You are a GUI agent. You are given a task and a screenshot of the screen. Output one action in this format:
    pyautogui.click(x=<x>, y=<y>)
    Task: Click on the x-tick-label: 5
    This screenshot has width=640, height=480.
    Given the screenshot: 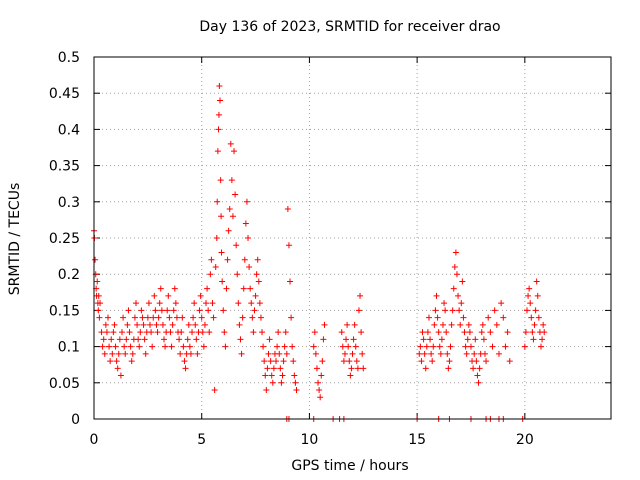 What is the action you would take?
    pyautogui.click(x=201, y=440)
    